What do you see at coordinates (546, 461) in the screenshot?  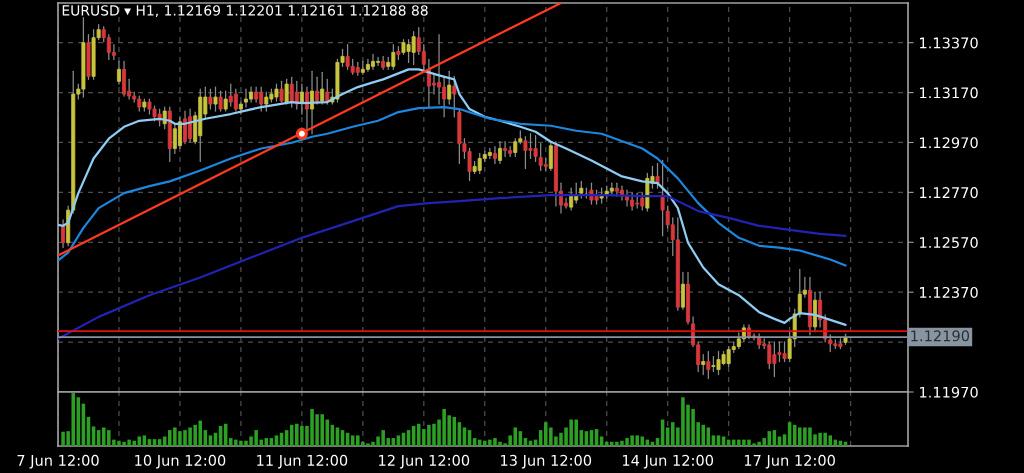 I see `x-tick-label: 13 Jun 12:00` at bounding box center [546, 461].